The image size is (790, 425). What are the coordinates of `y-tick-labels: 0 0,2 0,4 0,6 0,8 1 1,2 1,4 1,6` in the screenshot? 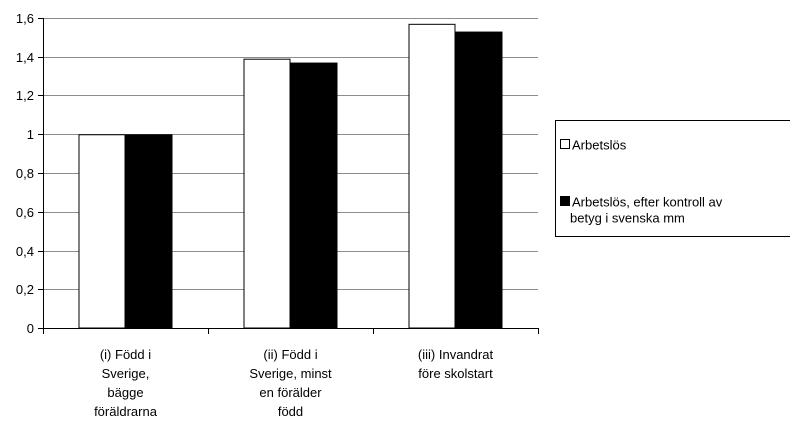 It's located at (25, 173).